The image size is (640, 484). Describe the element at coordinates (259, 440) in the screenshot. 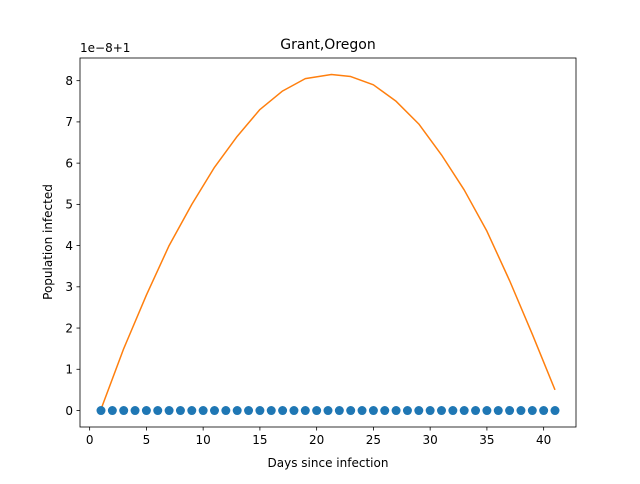

I see `x-tick-label: 15` at that location.